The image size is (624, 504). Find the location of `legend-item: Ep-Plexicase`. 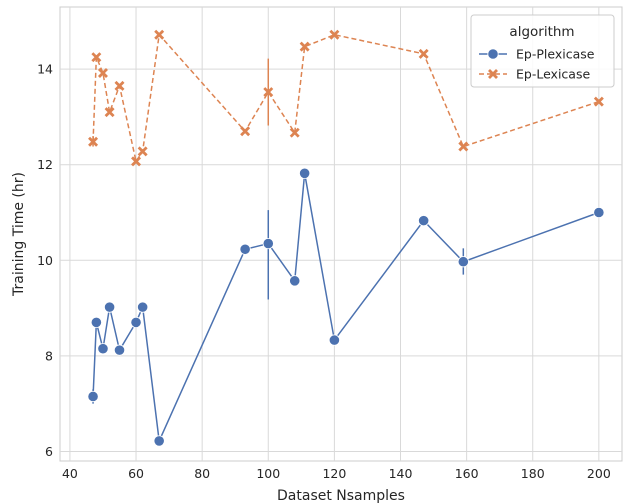

legend-item: Ep-Plexicase is located at coordinates (537, 54).